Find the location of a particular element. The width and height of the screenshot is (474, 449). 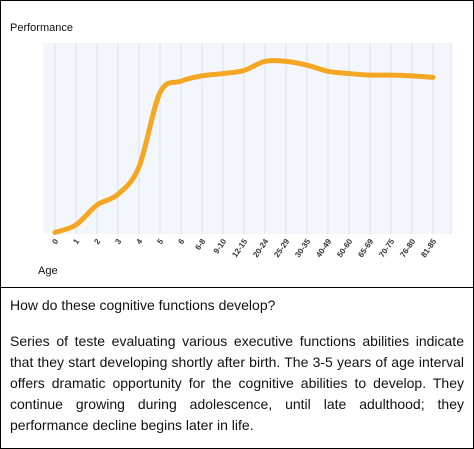

x-tick-label: 12-15 is located at coordinates (239, 248).